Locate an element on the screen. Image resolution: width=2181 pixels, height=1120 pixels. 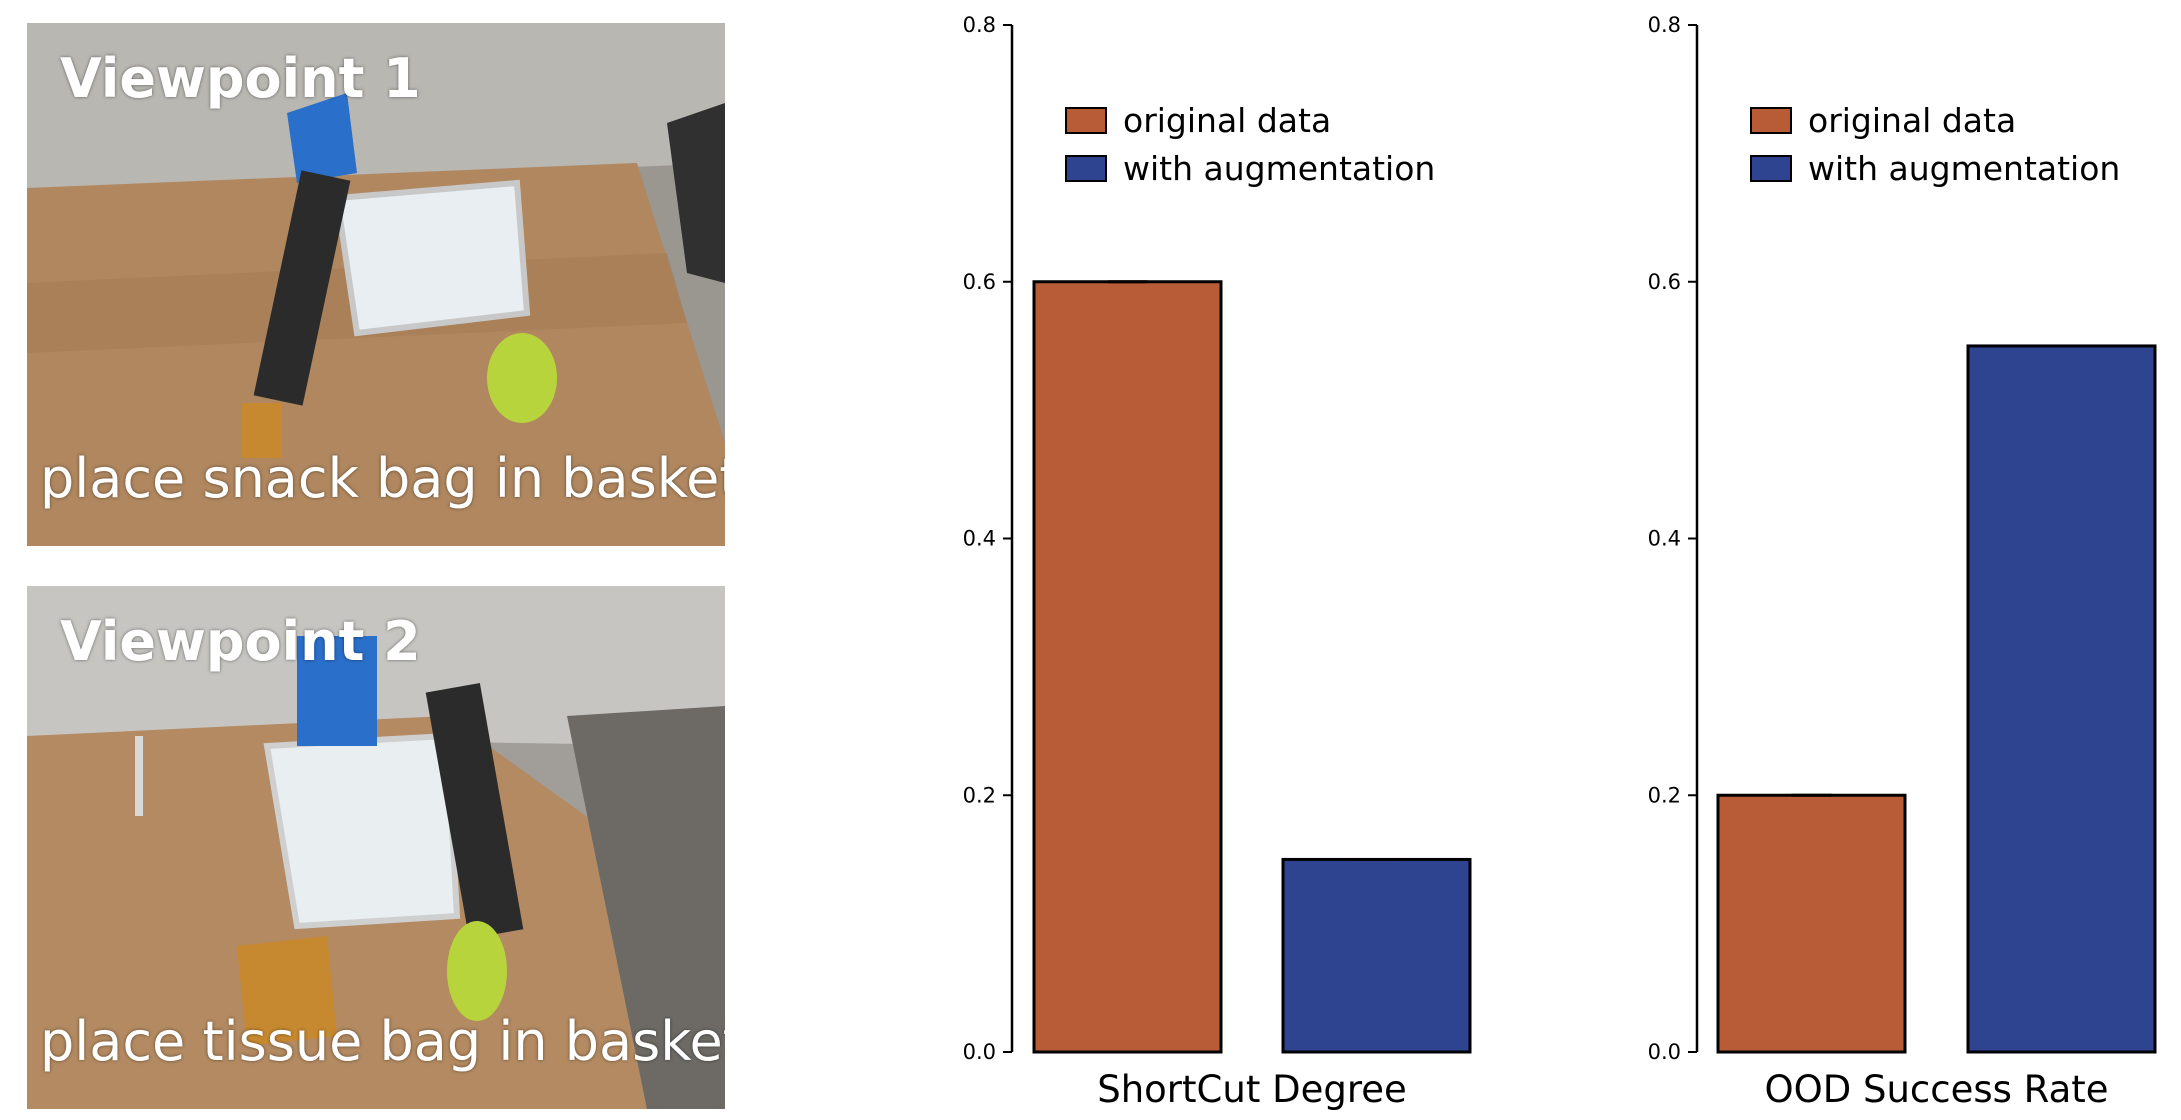
chart-2-y-tick-label: 0.8 is located at coordinates (1664, 25).